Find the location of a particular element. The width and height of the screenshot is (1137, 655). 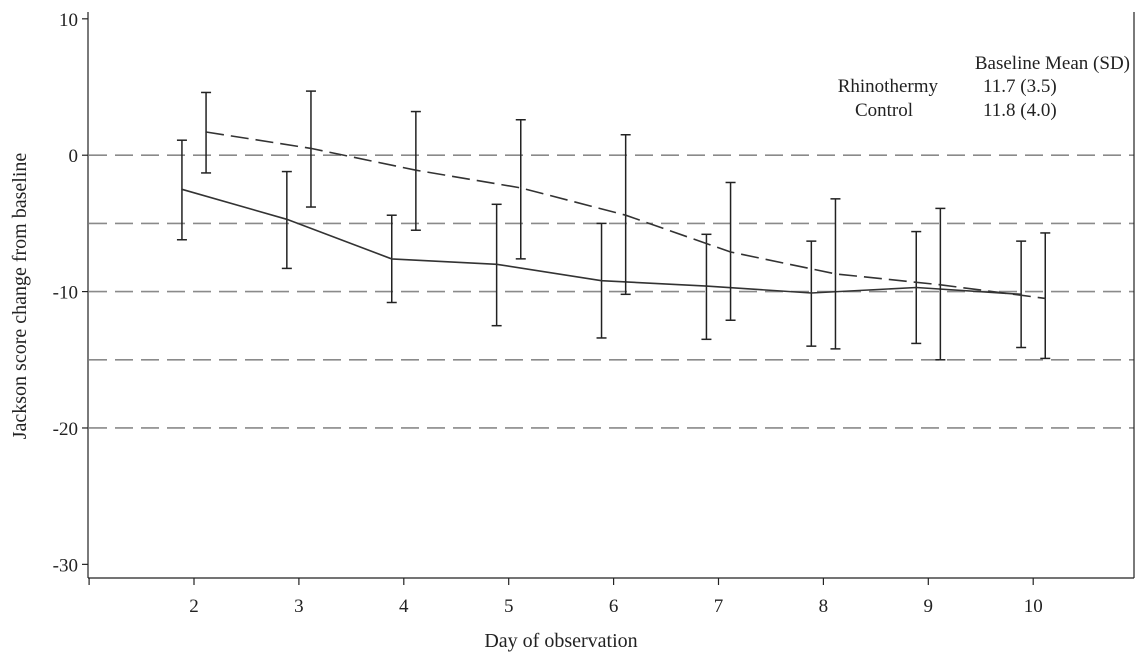

legend-label-rhinothermy: Rhinothermy is located at coordinates (888, 86).